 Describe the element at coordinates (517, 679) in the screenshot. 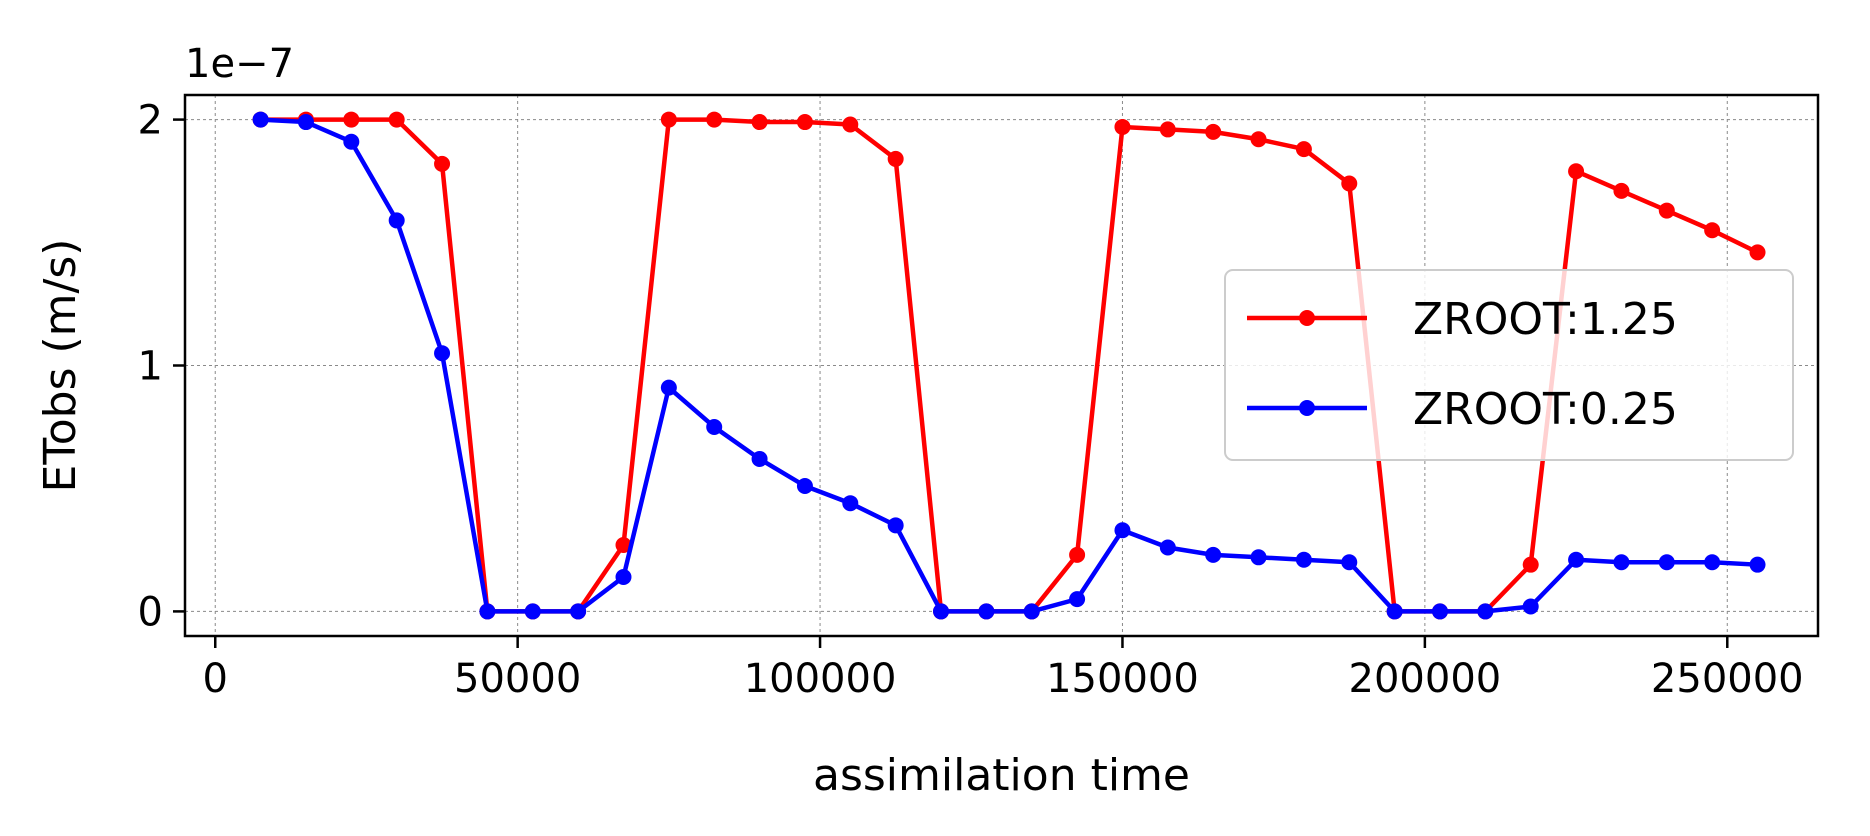

I see `x-tick-label: 50000` at that location.